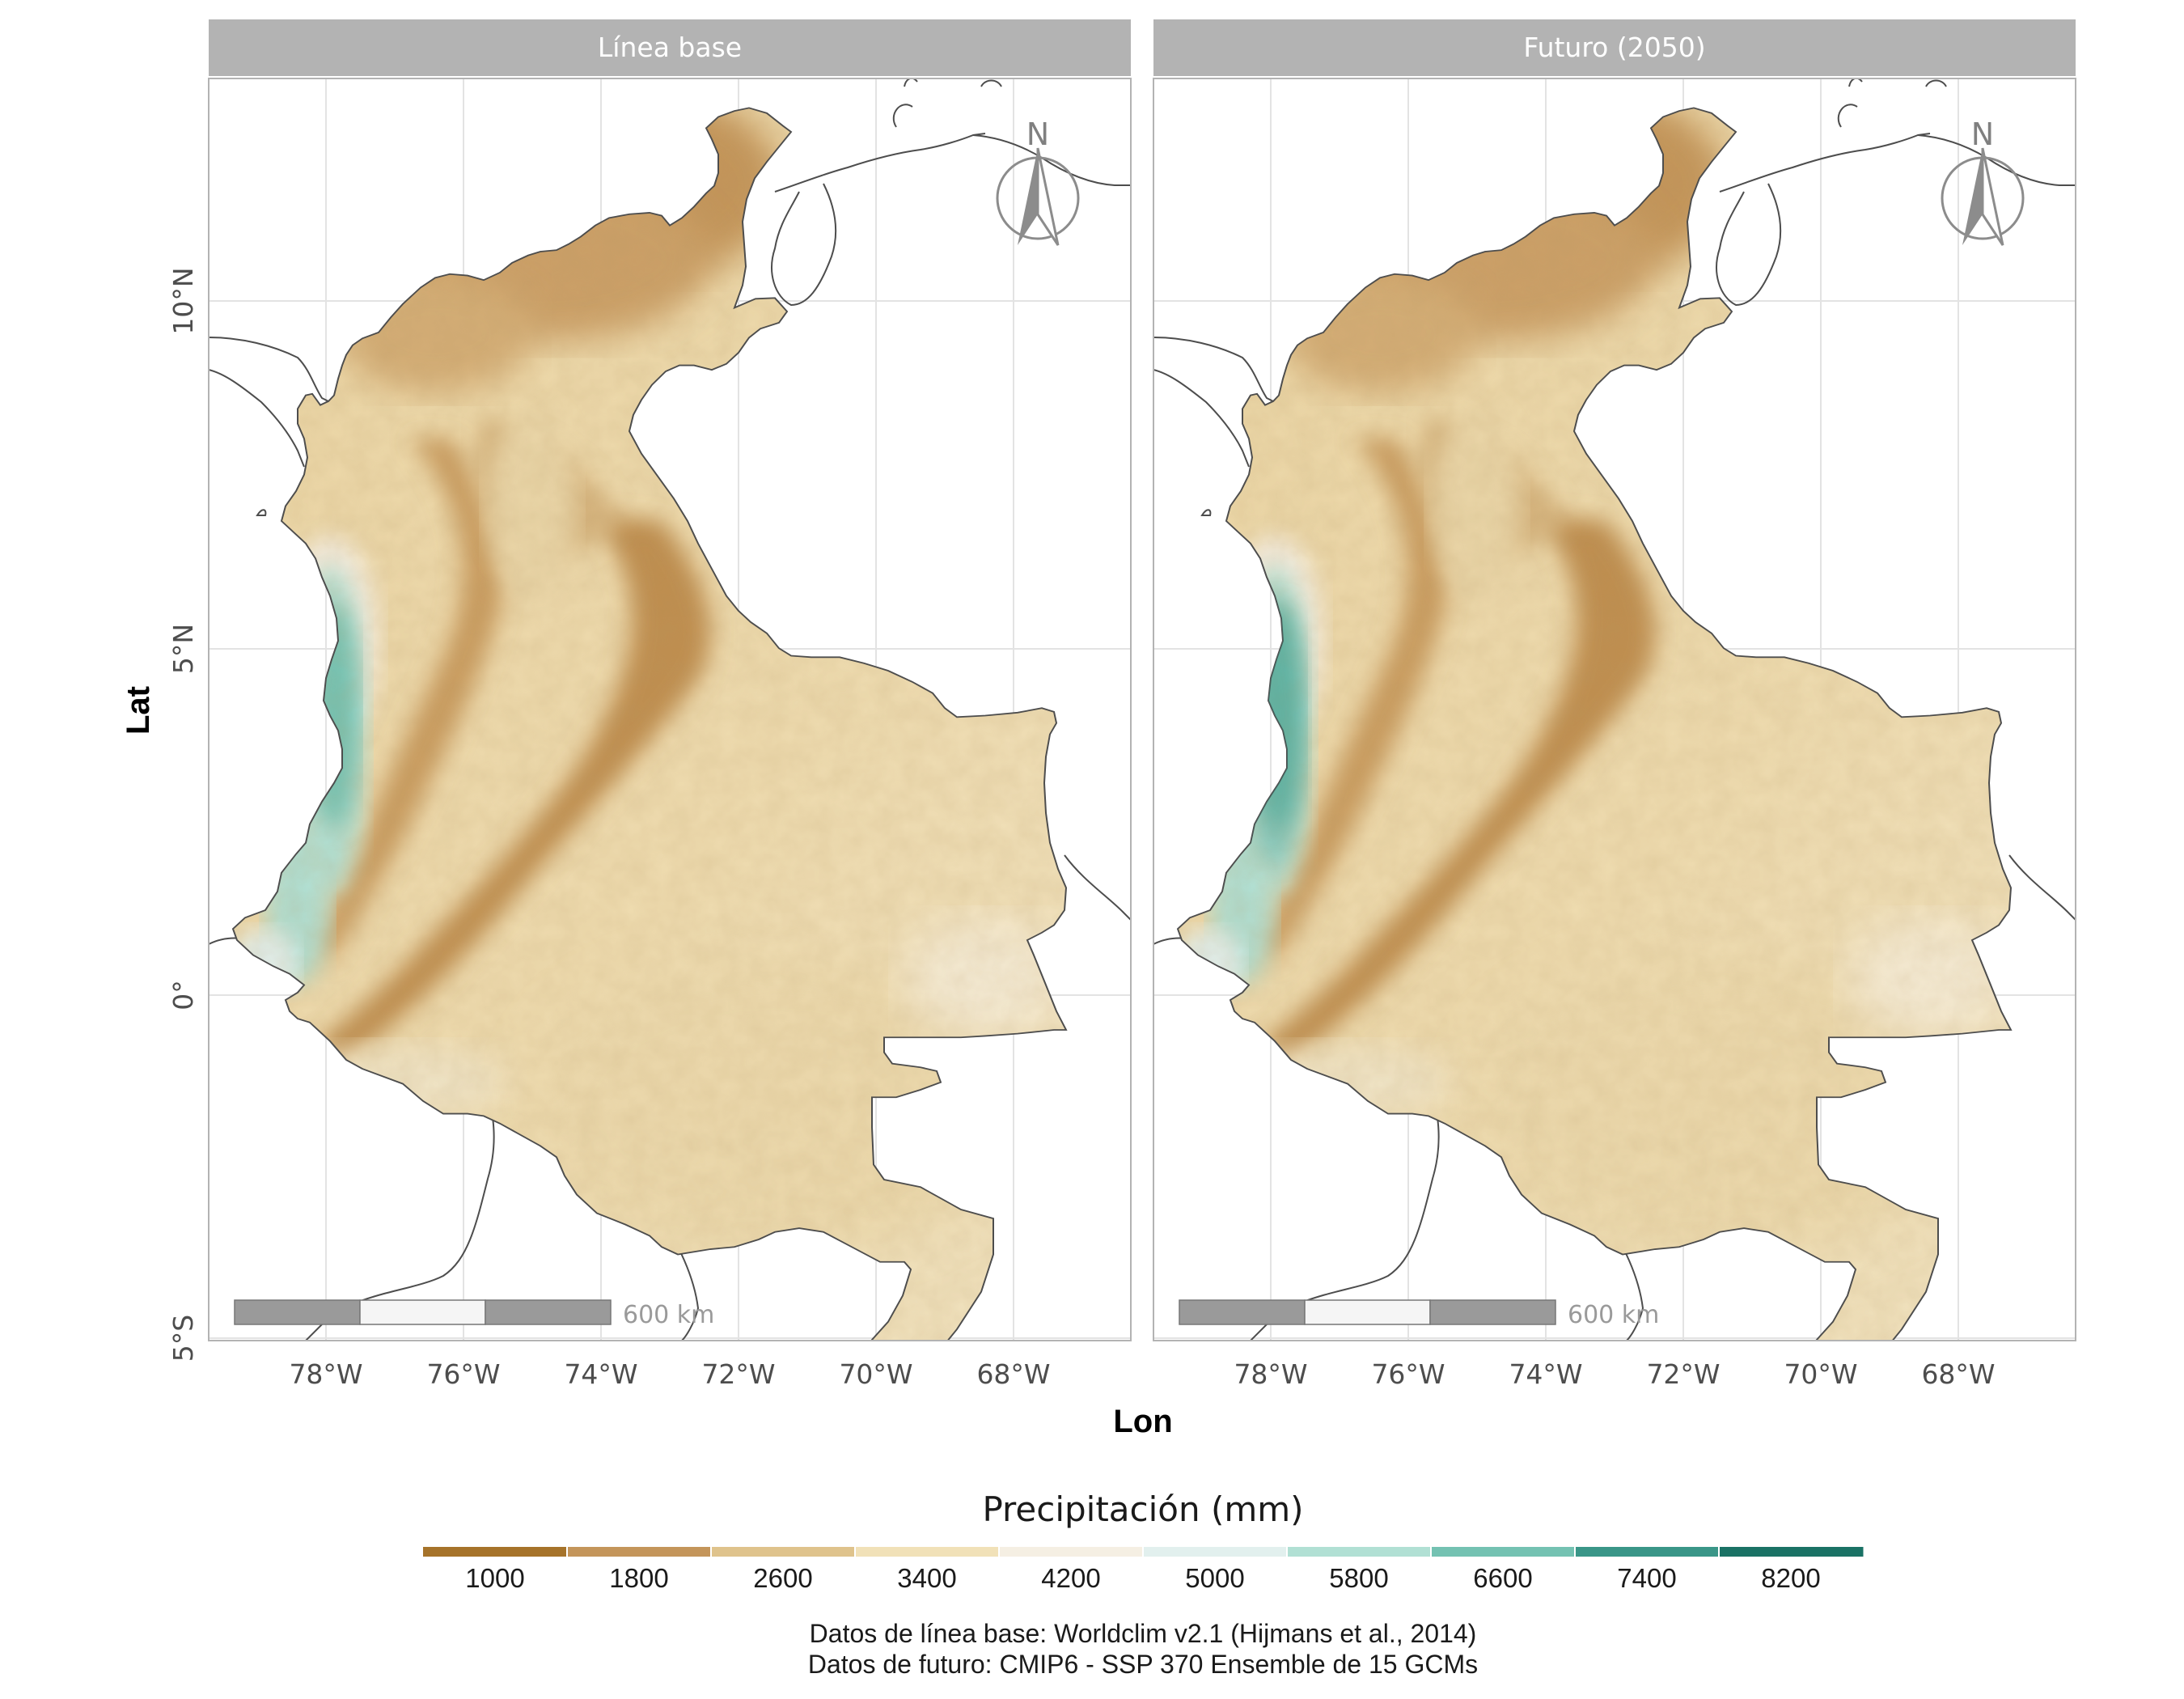 Image resolution: width=2184 pixels, height=1699 pixels. What do you see at coordinates (1790, 1578) in the screenshot?
I see `legend-tick-label: 8200` at bounding box center [1790, 1578].